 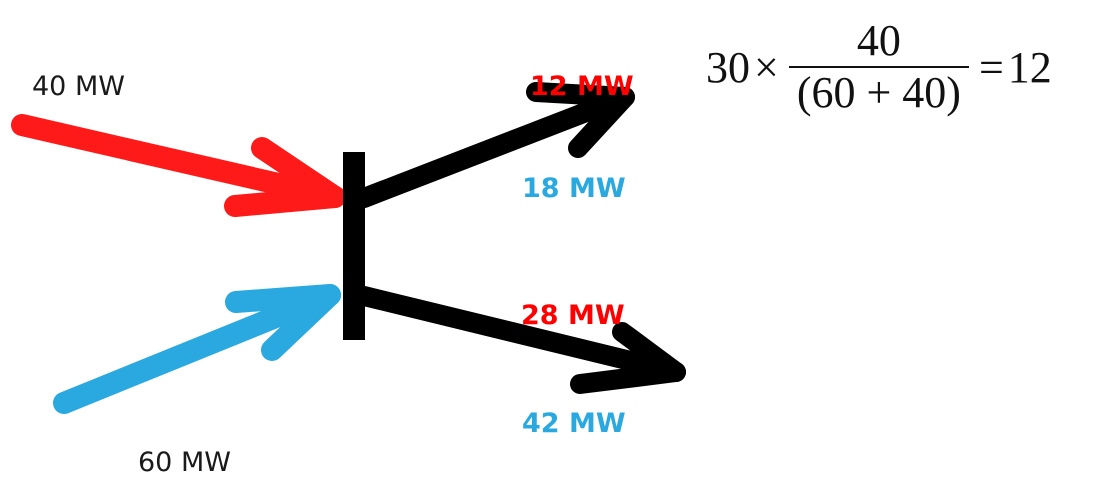 What do you see at coordinates (78, 86) in the screenshot?
I see `input-label-40mw: 40 MW` at bounding box center [78, 86].